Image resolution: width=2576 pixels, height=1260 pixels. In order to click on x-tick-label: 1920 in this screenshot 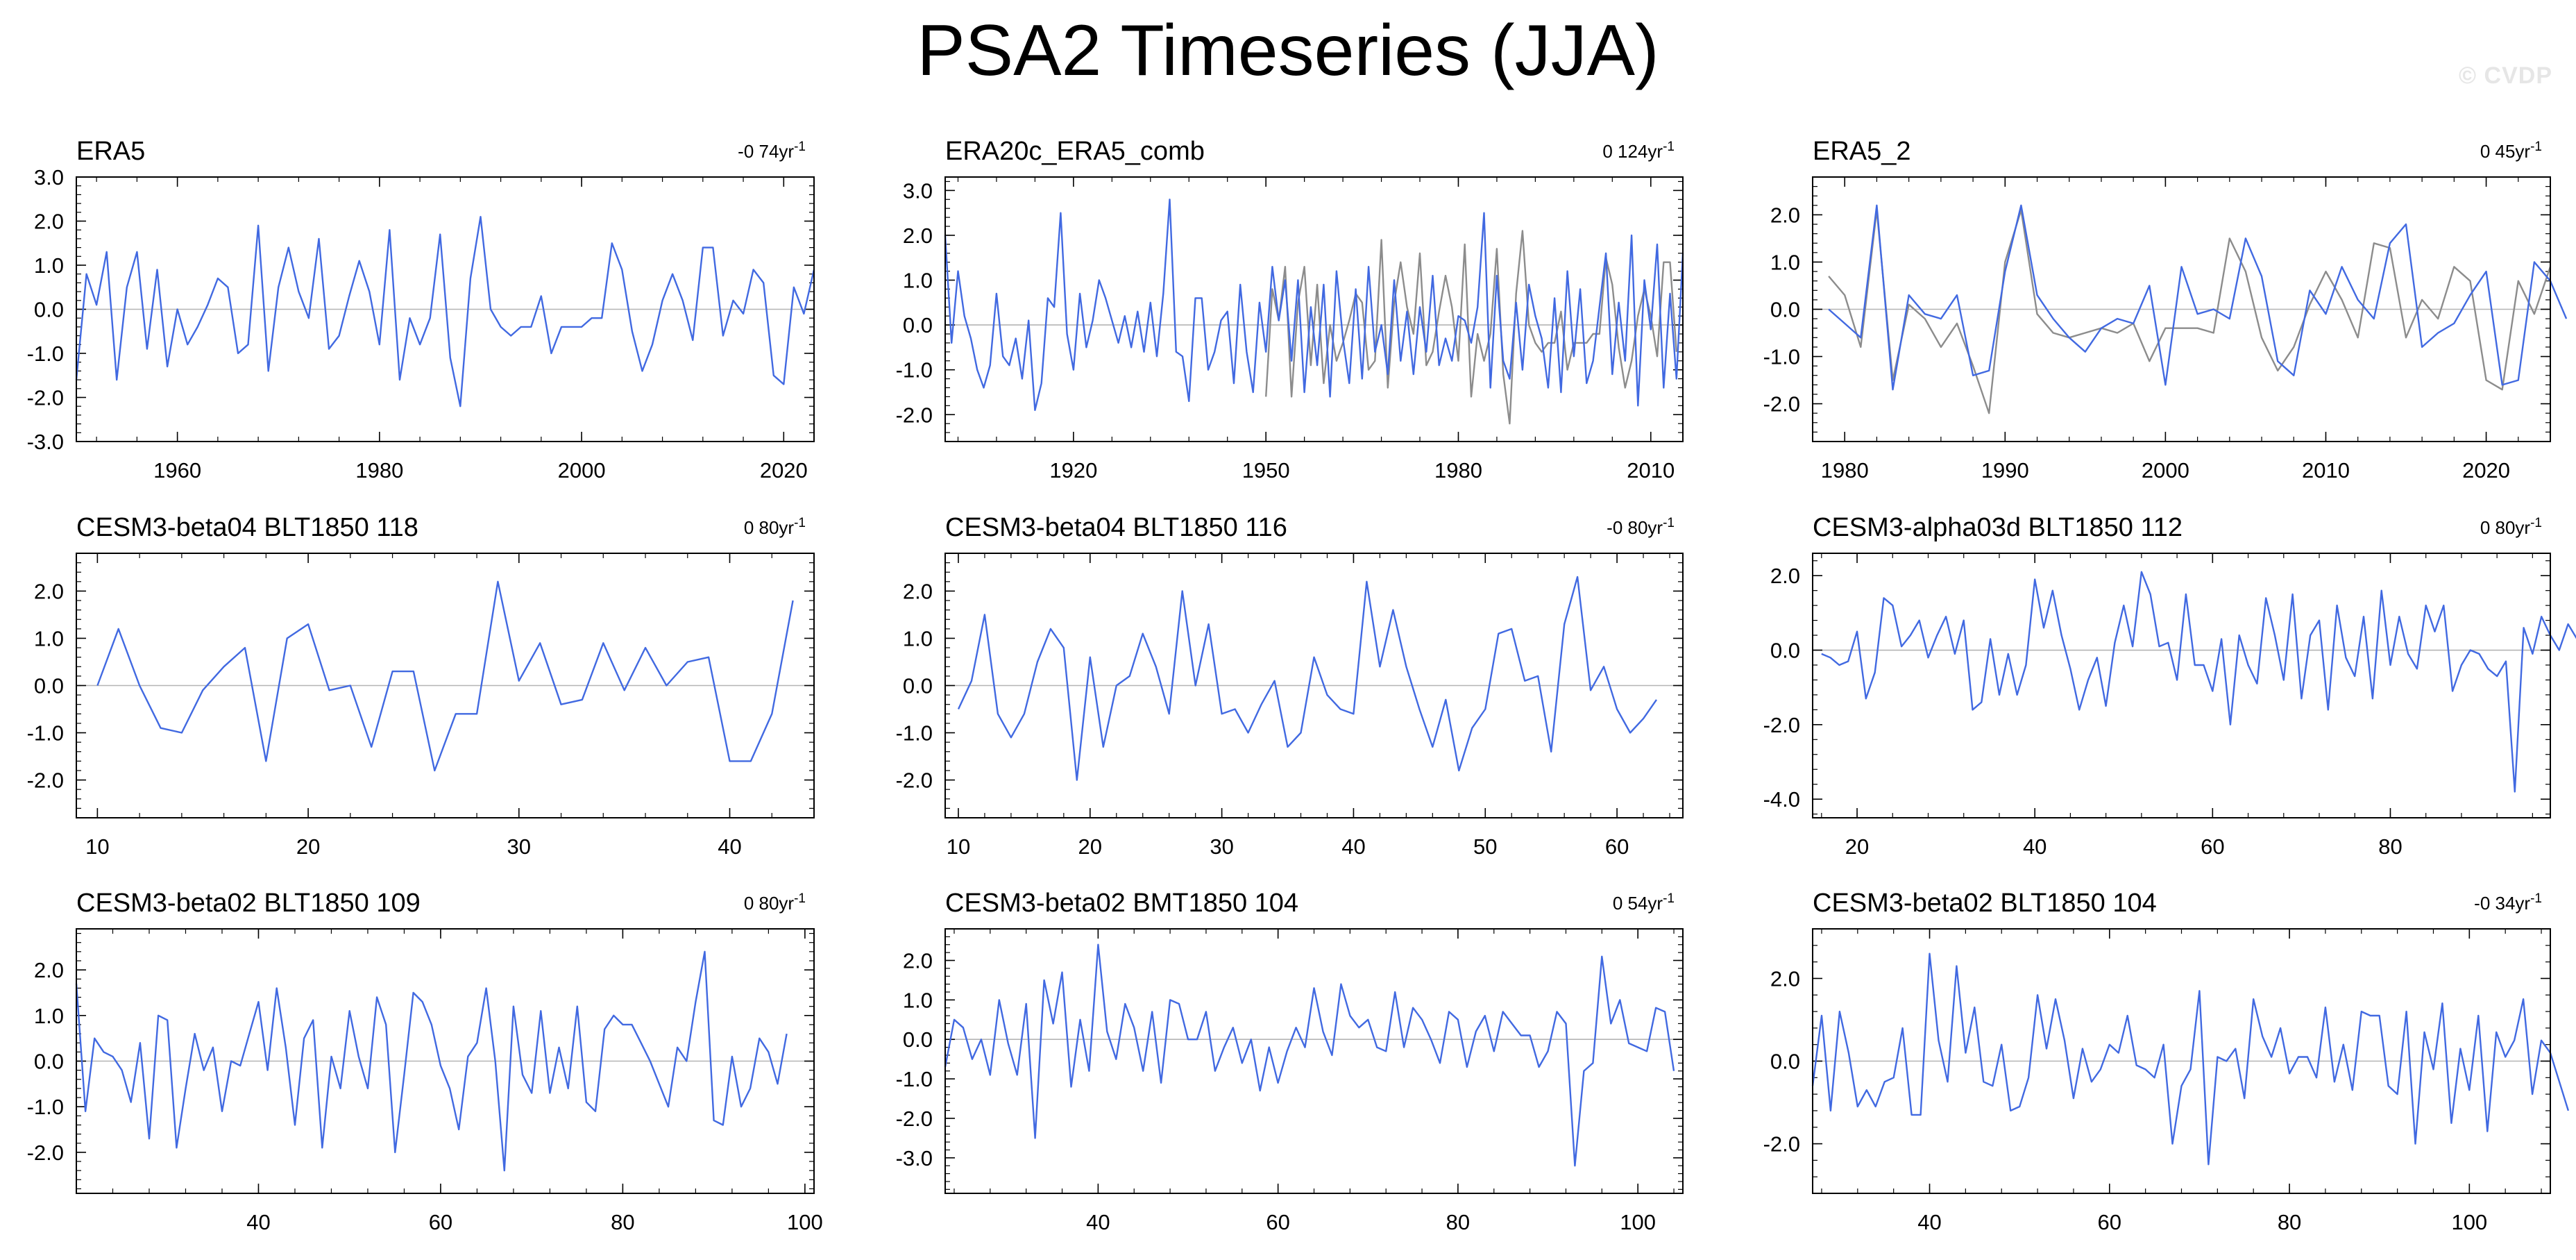, I will do `click(1073, 470)`.